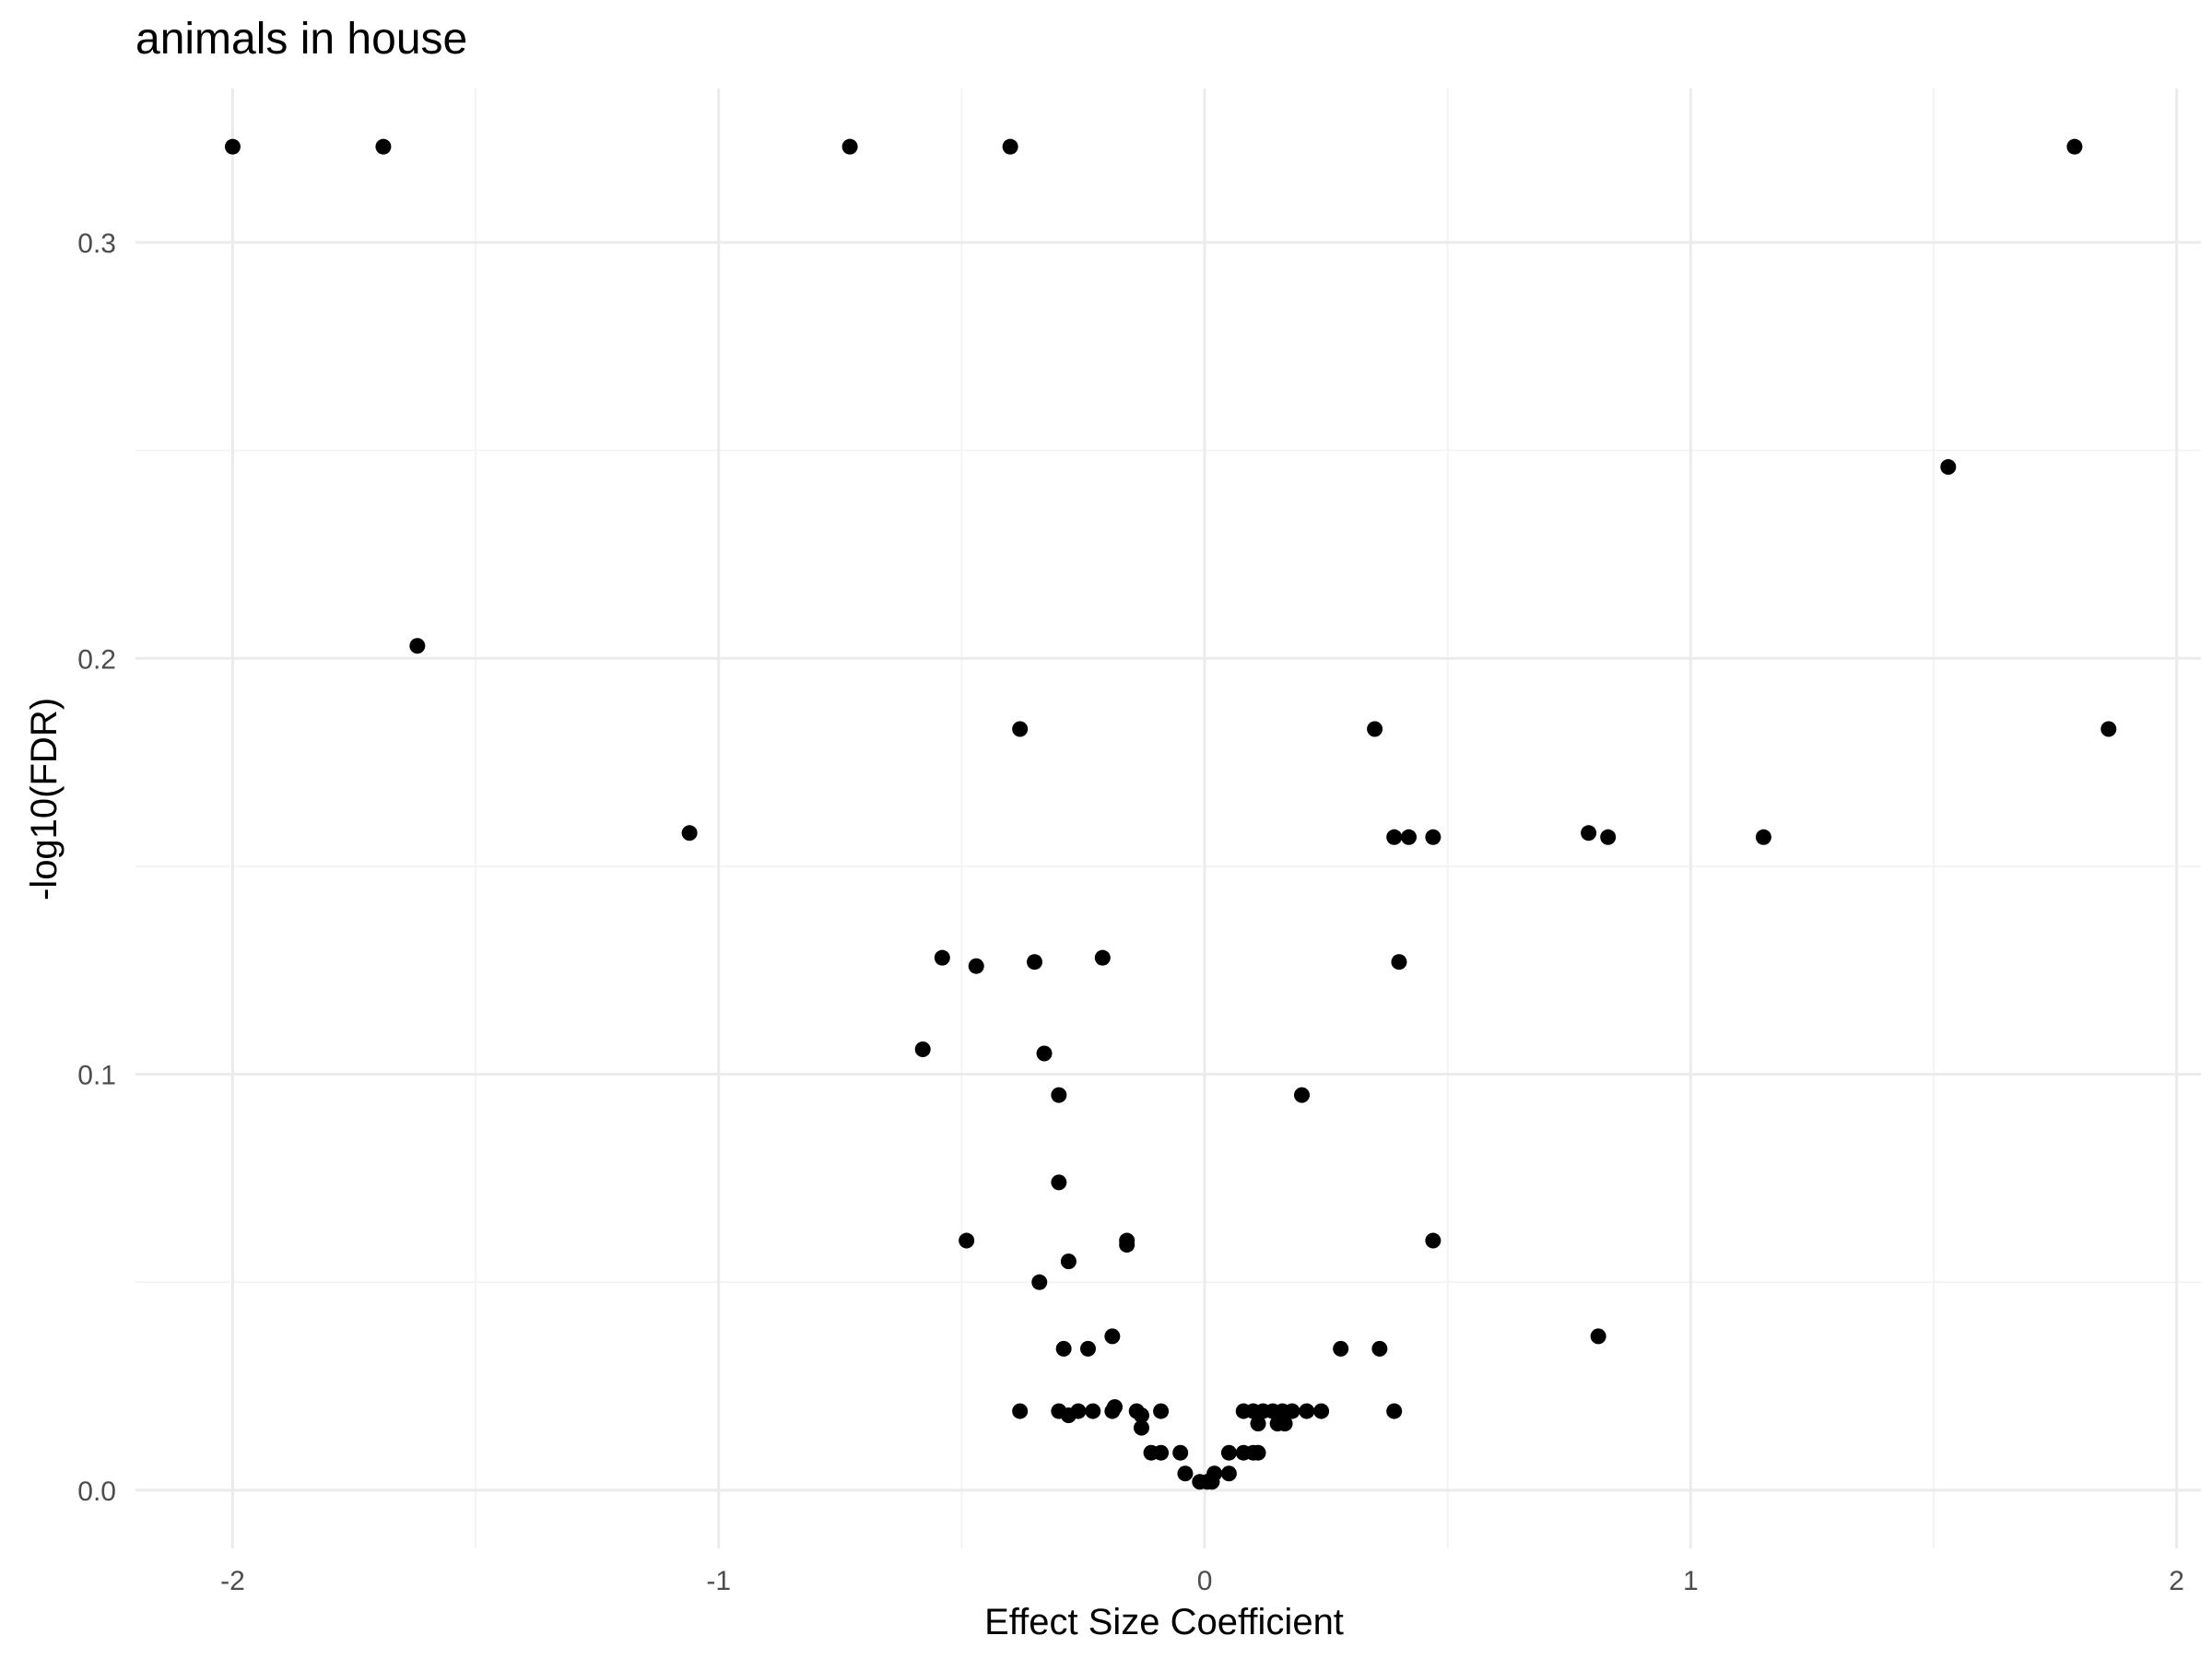  What do you see at coordinates (96, 868) in the screenshot?
I see `y-axis-ticks: 0.0 0.1 0.2 0.3` at bounding box center [96, 868].